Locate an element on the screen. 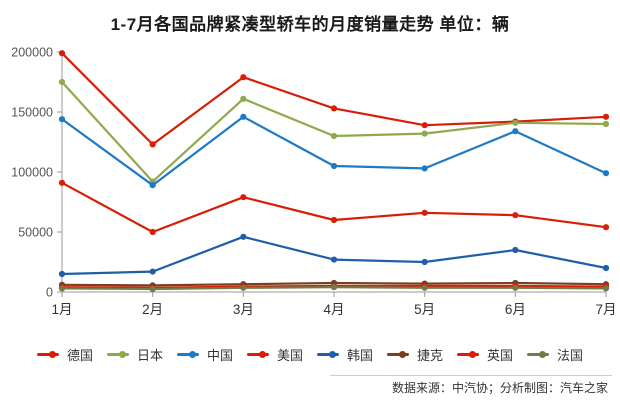 The image size is (620, 408). svg-text: 7月 is located at coordinates (605, 309).